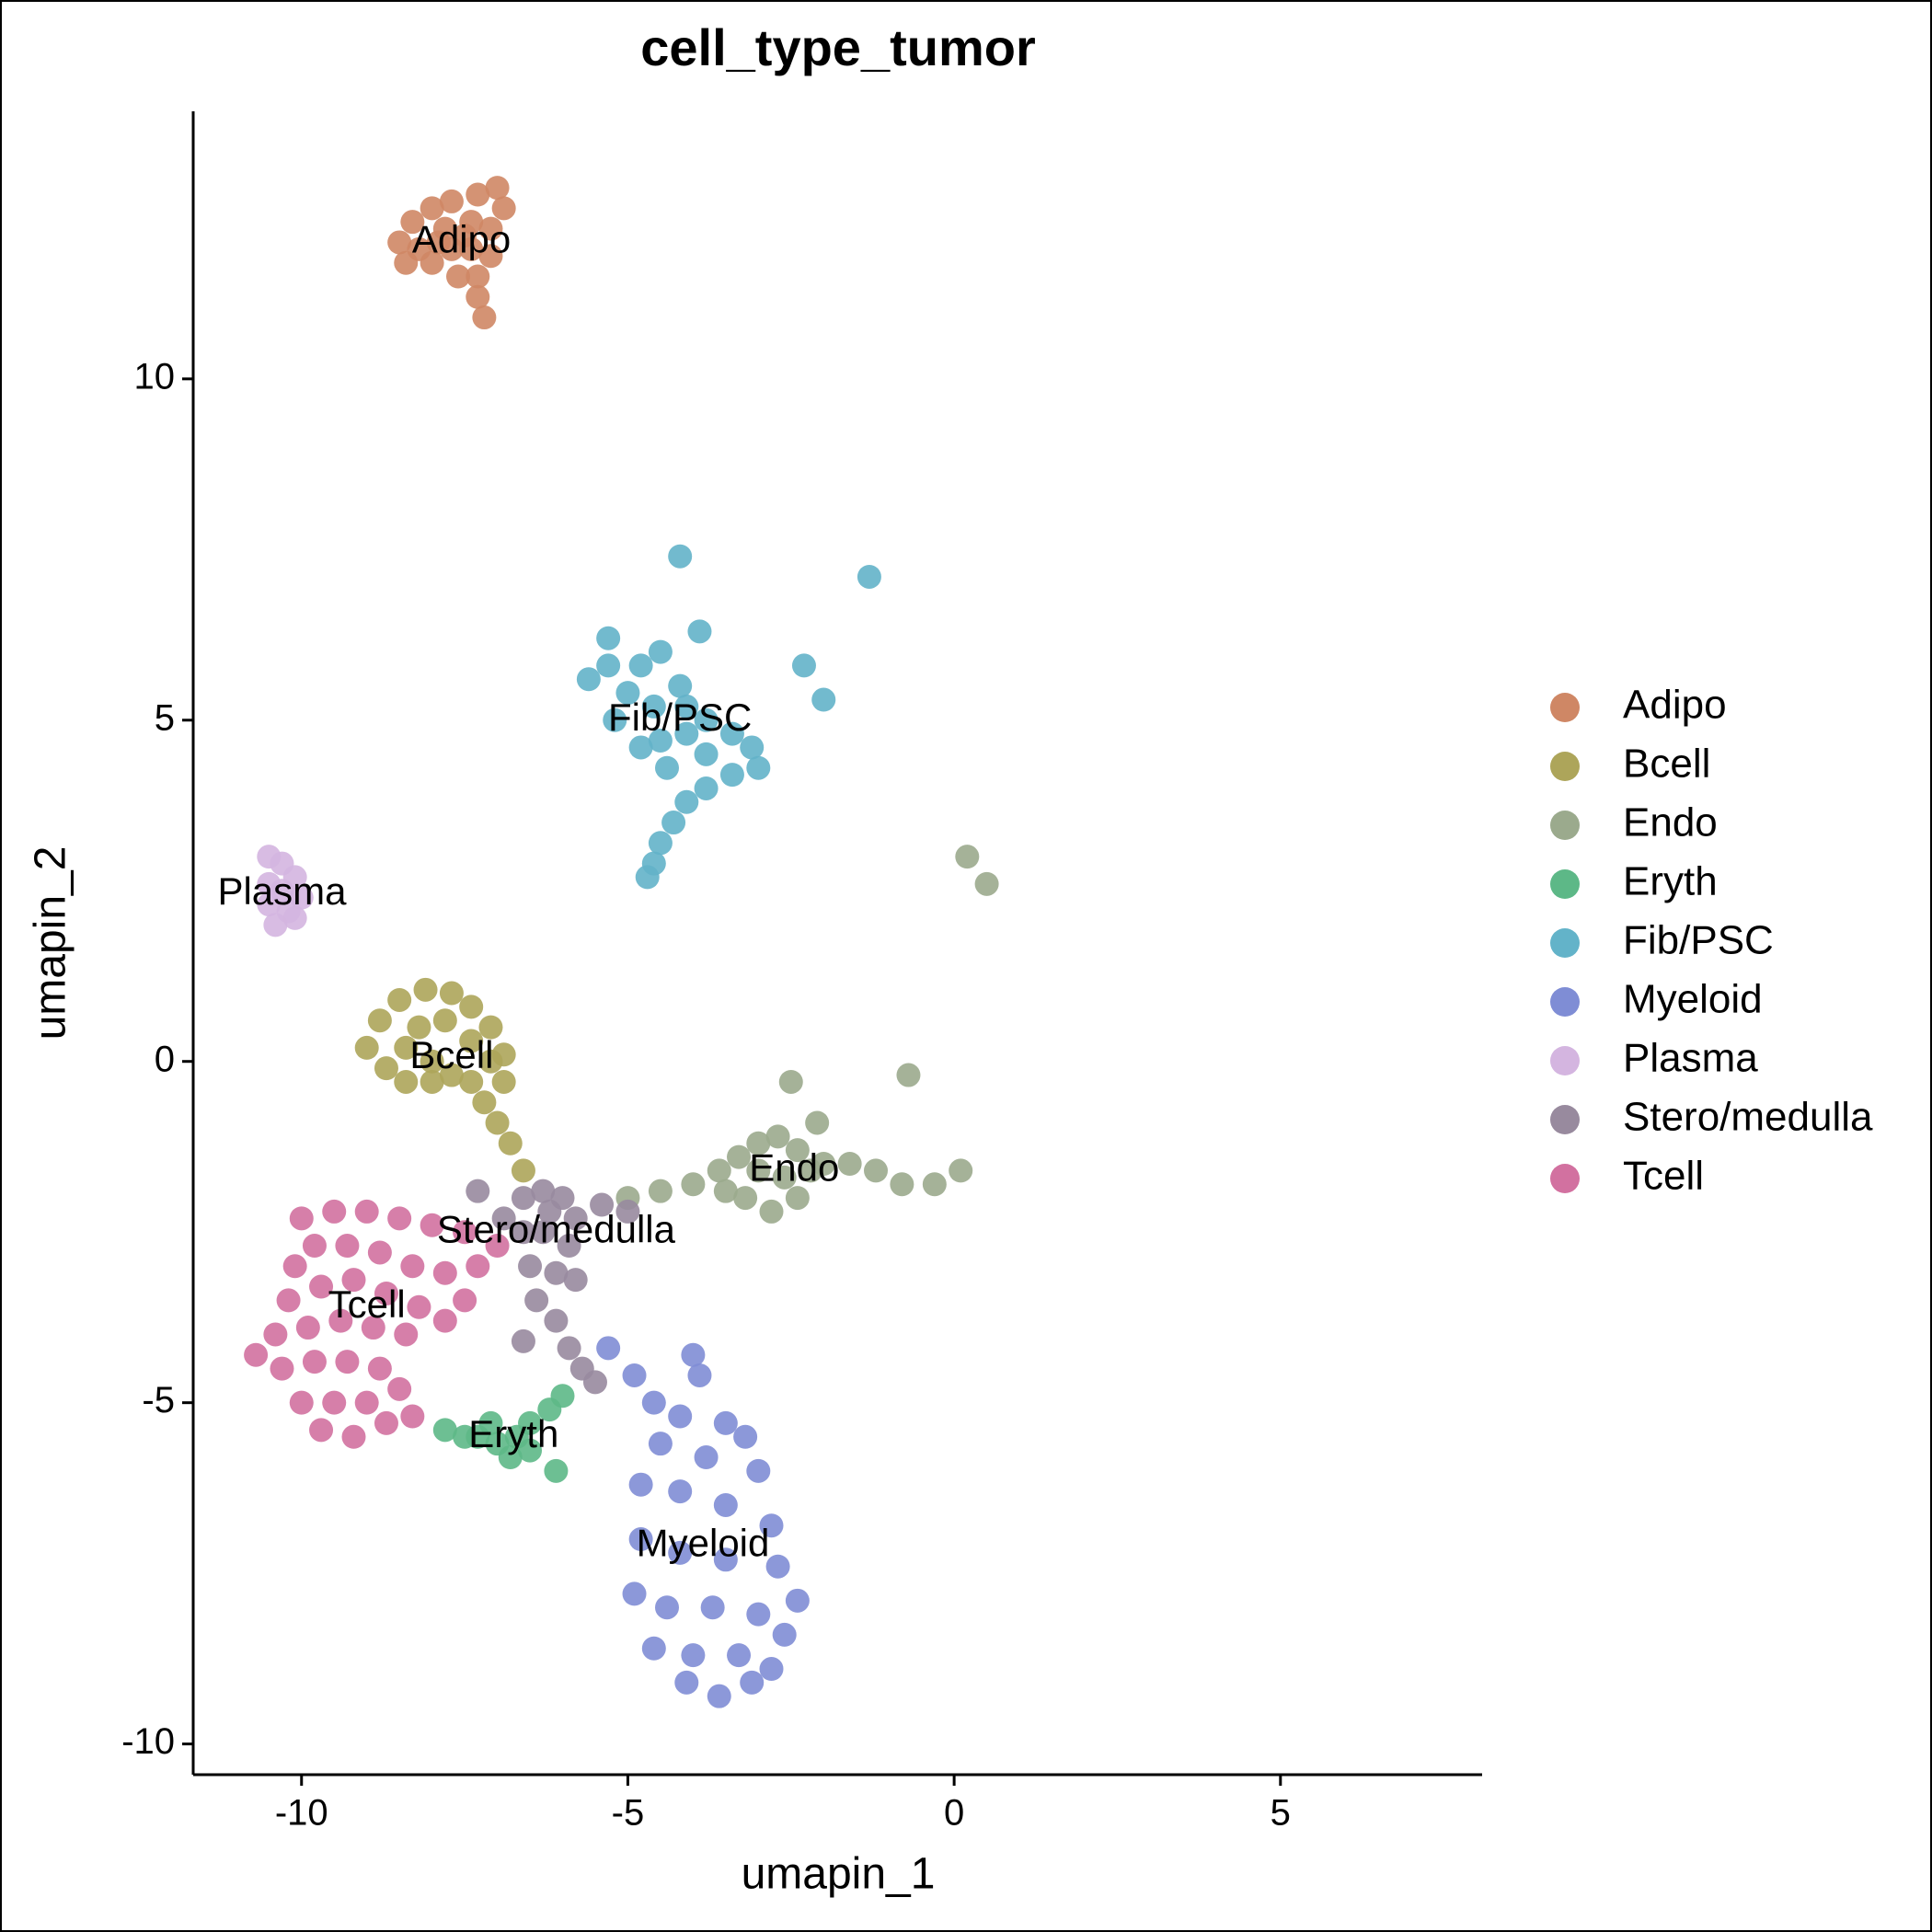 The width and height of the screenshot is (1932, 1932). Describe the element at coordinates (51, 943) in the screenshot. I see `y-axis-label: umapin_2` at that location.